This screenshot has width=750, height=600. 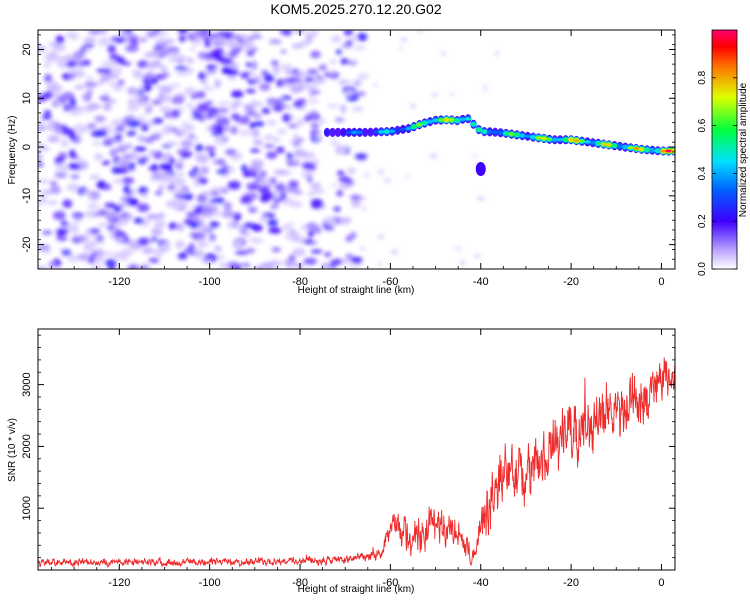 I want to click on colorbar-tick-label: 0.8, so click(x=702, y=77).